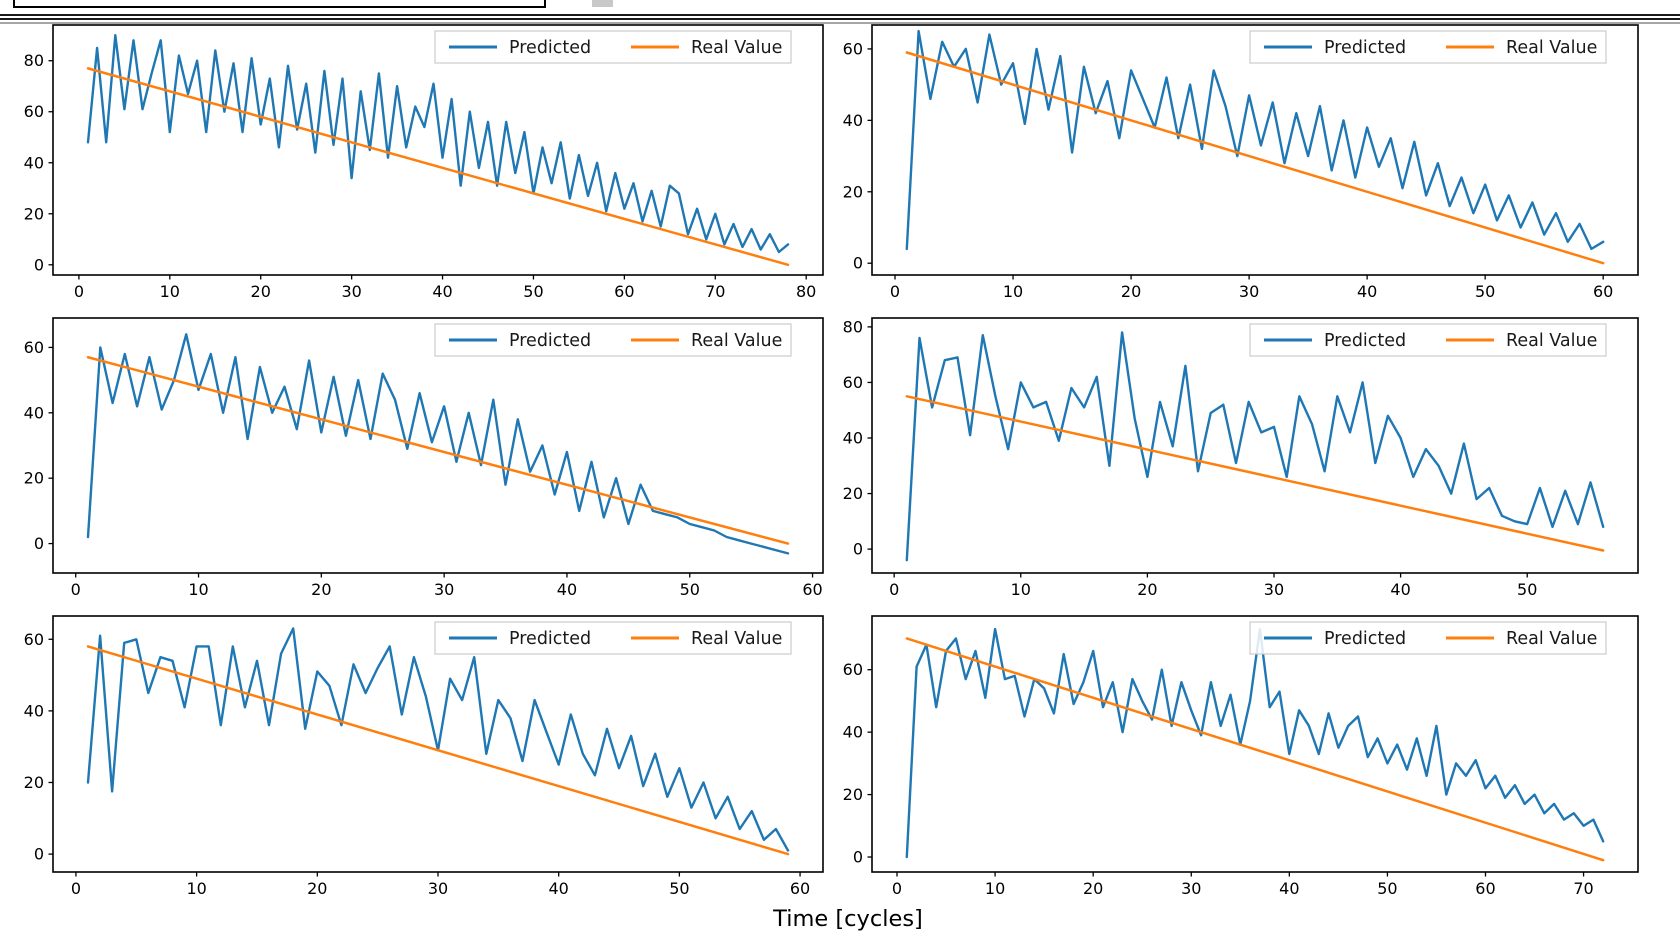  I want to click on cutoff-panel-border, so click(279, 4).